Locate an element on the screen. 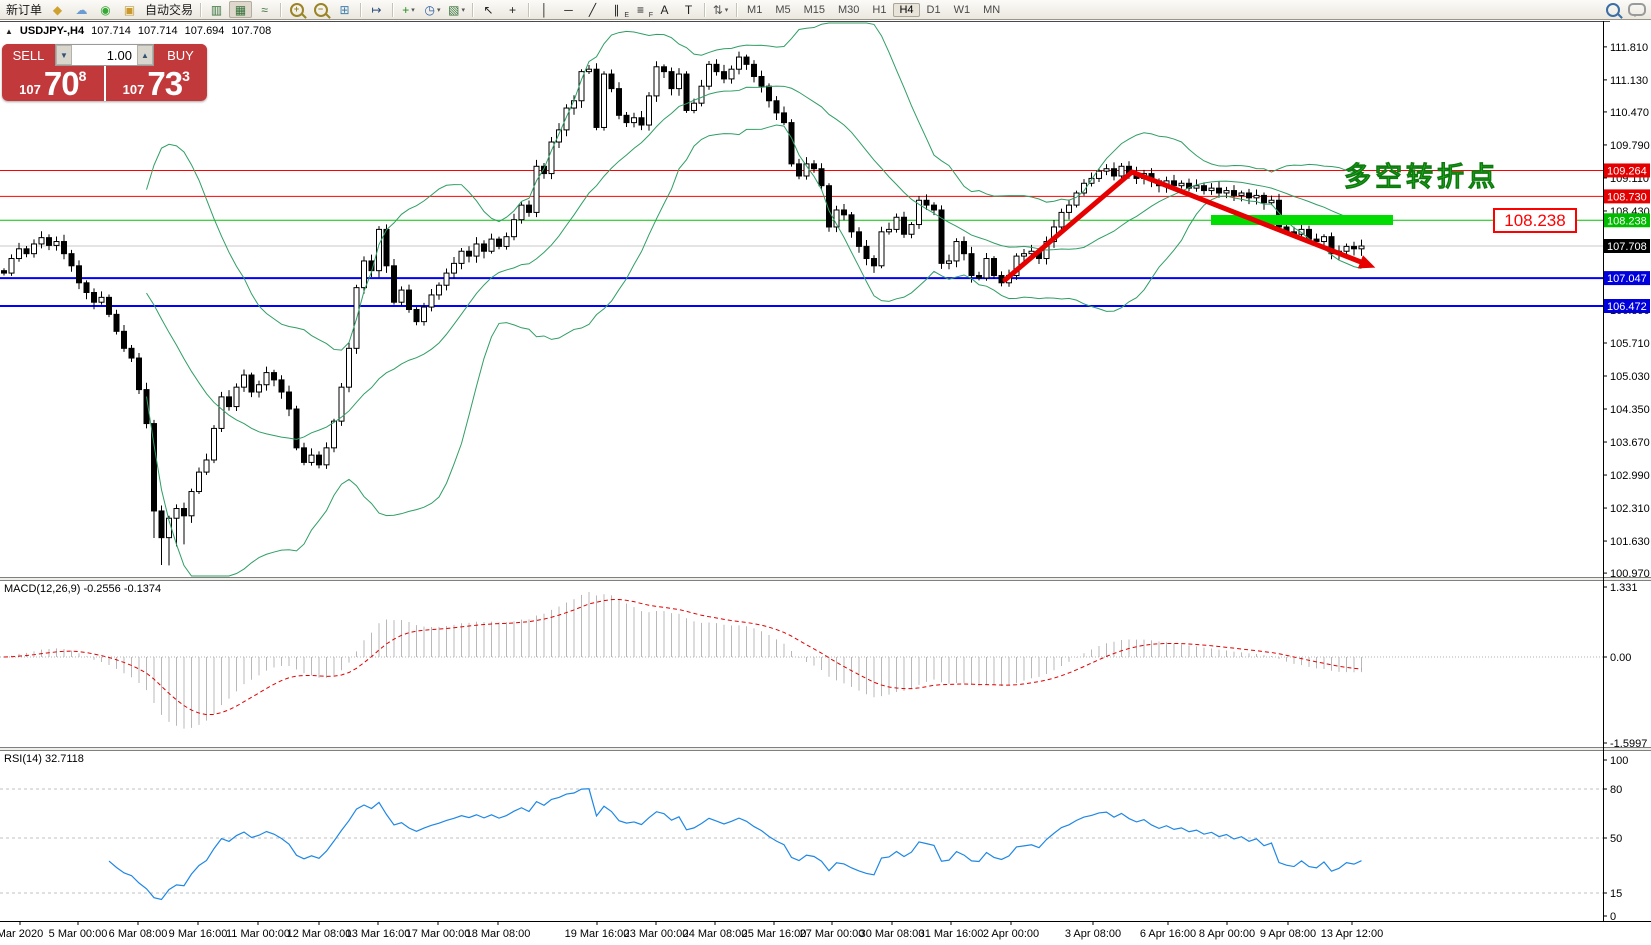 Image resolution: width=1651 pixels, height=945 pixels. timeframe-m15: M15 is located at coordinates (814, 9).